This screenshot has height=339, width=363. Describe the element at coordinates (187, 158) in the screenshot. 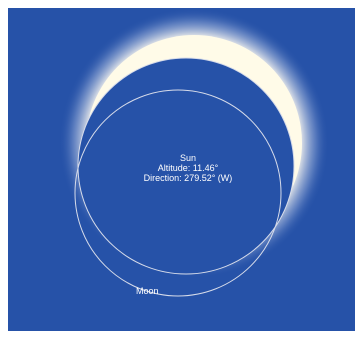

I see `sun-name: Sun` at that location.